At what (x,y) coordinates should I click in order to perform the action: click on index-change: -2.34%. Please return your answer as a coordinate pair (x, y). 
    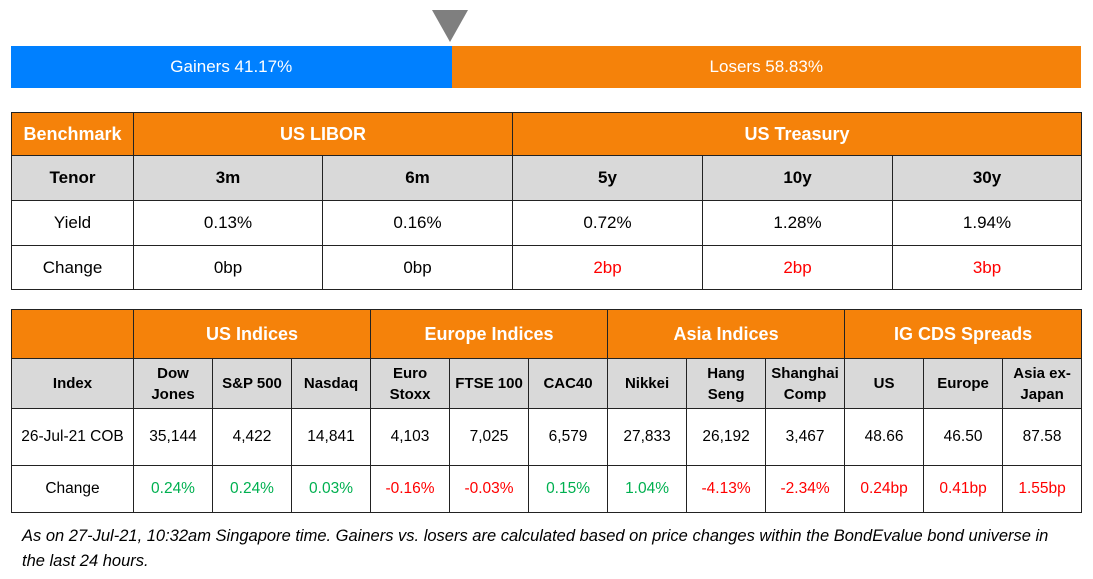
    Looking at the image, I should click on (805, 489).